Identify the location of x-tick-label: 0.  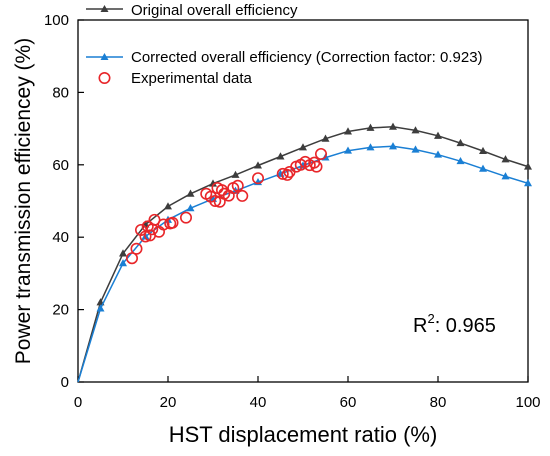
(78, 402).